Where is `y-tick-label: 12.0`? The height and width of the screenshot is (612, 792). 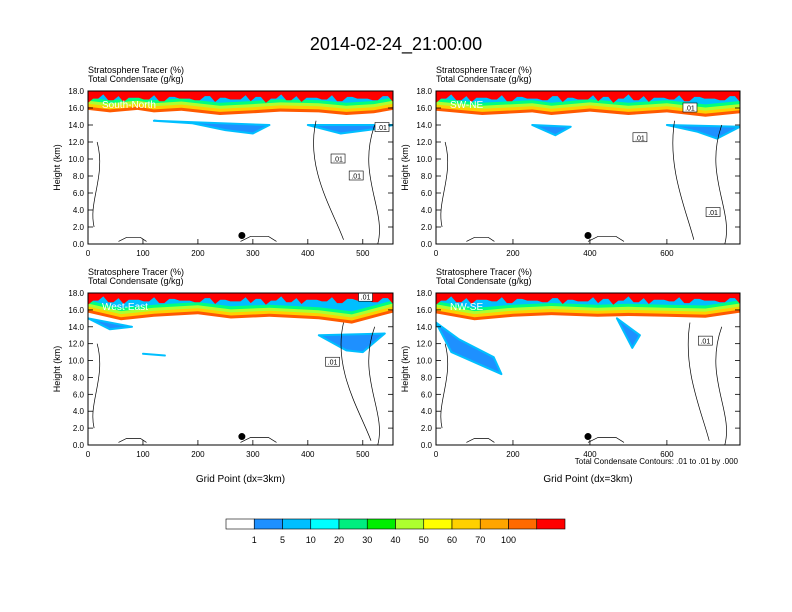 y-tick-label: 12.0 is located at coordinates (424, 344).